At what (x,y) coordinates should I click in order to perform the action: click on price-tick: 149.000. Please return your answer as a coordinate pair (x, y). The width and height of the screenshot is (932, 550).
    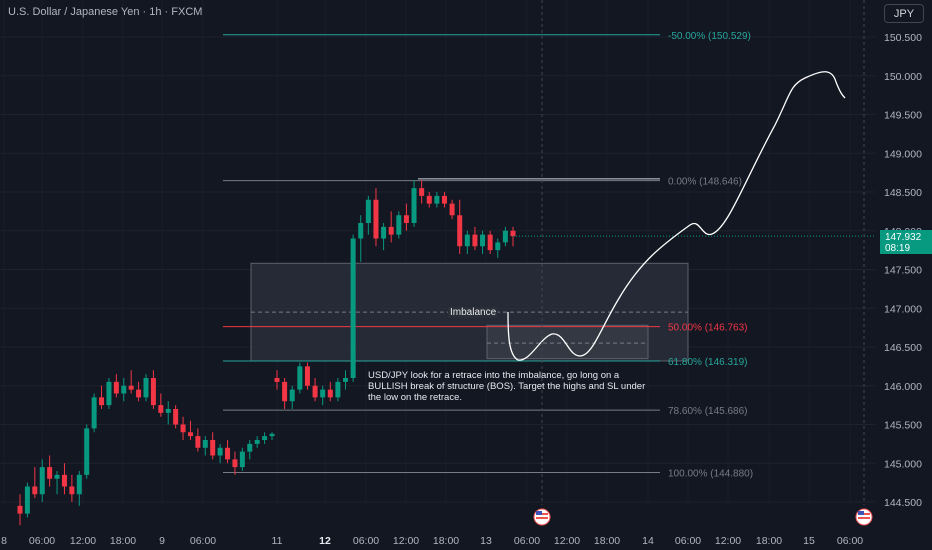
    Looking at the image, I should click on (903, 154).